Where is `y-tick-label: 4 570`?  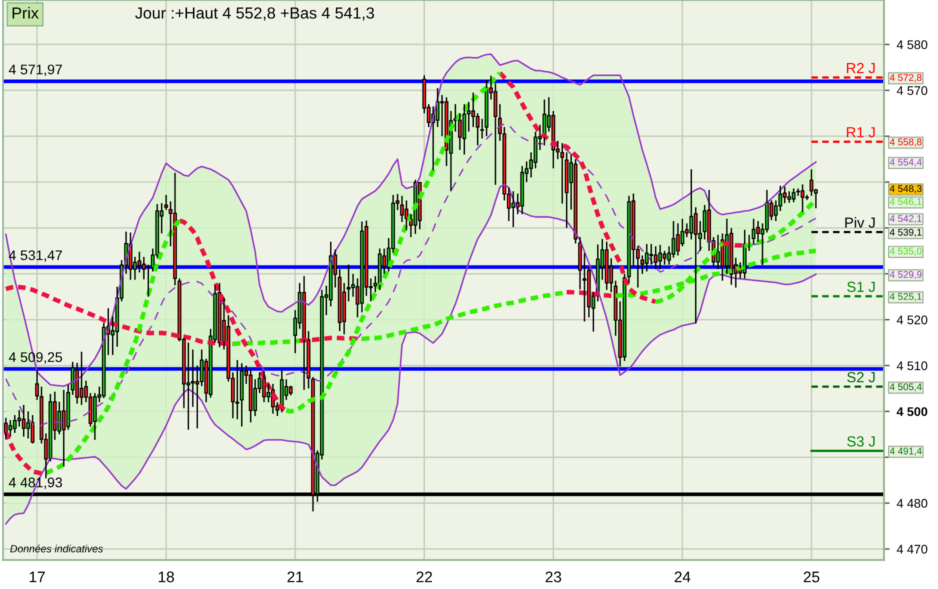
y-tick-label: 4 570 is located at coordinates (912, 91).